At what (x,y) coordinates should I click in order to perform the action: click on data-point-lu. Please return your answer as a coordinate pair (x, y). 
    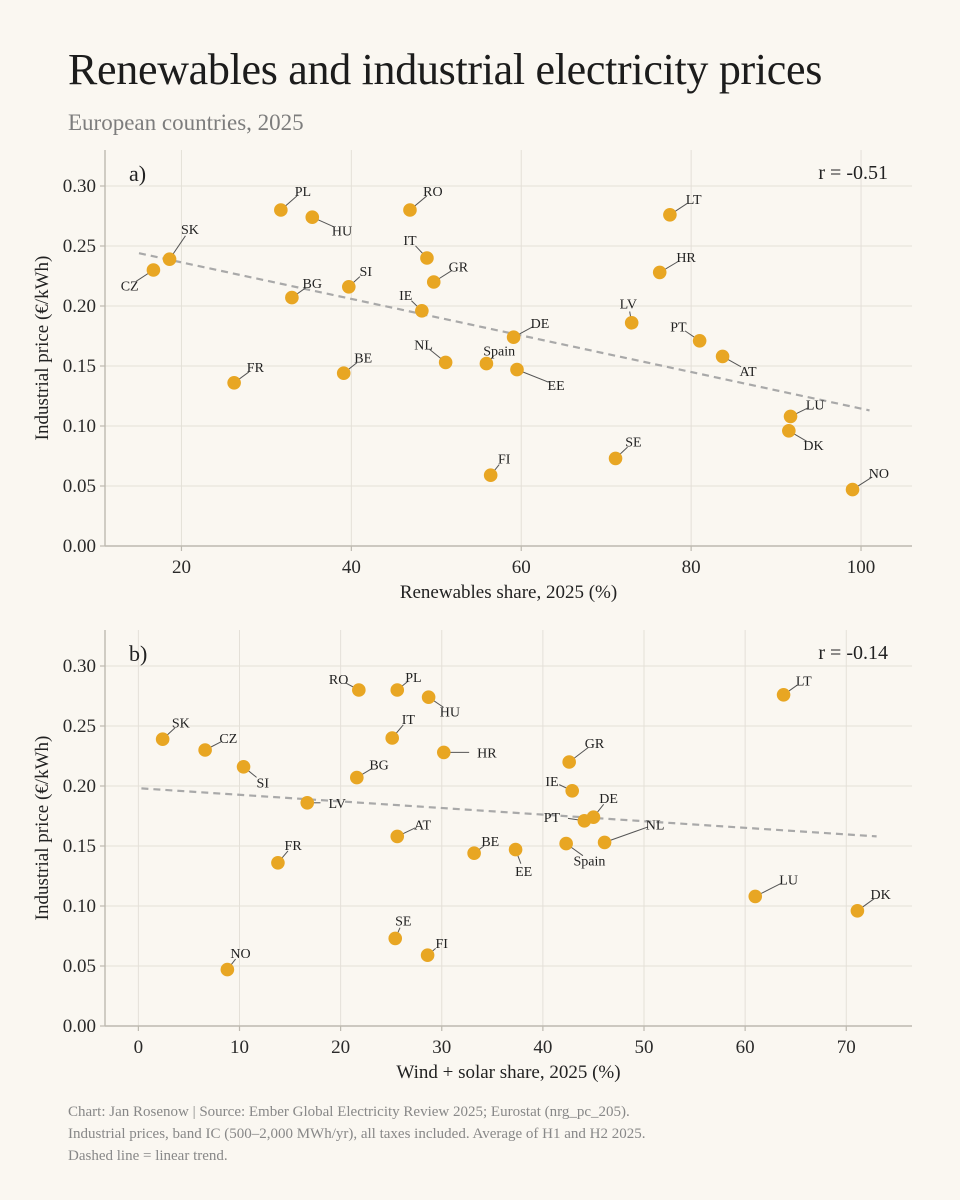
    Looking at the image, I should click on (755, 896).